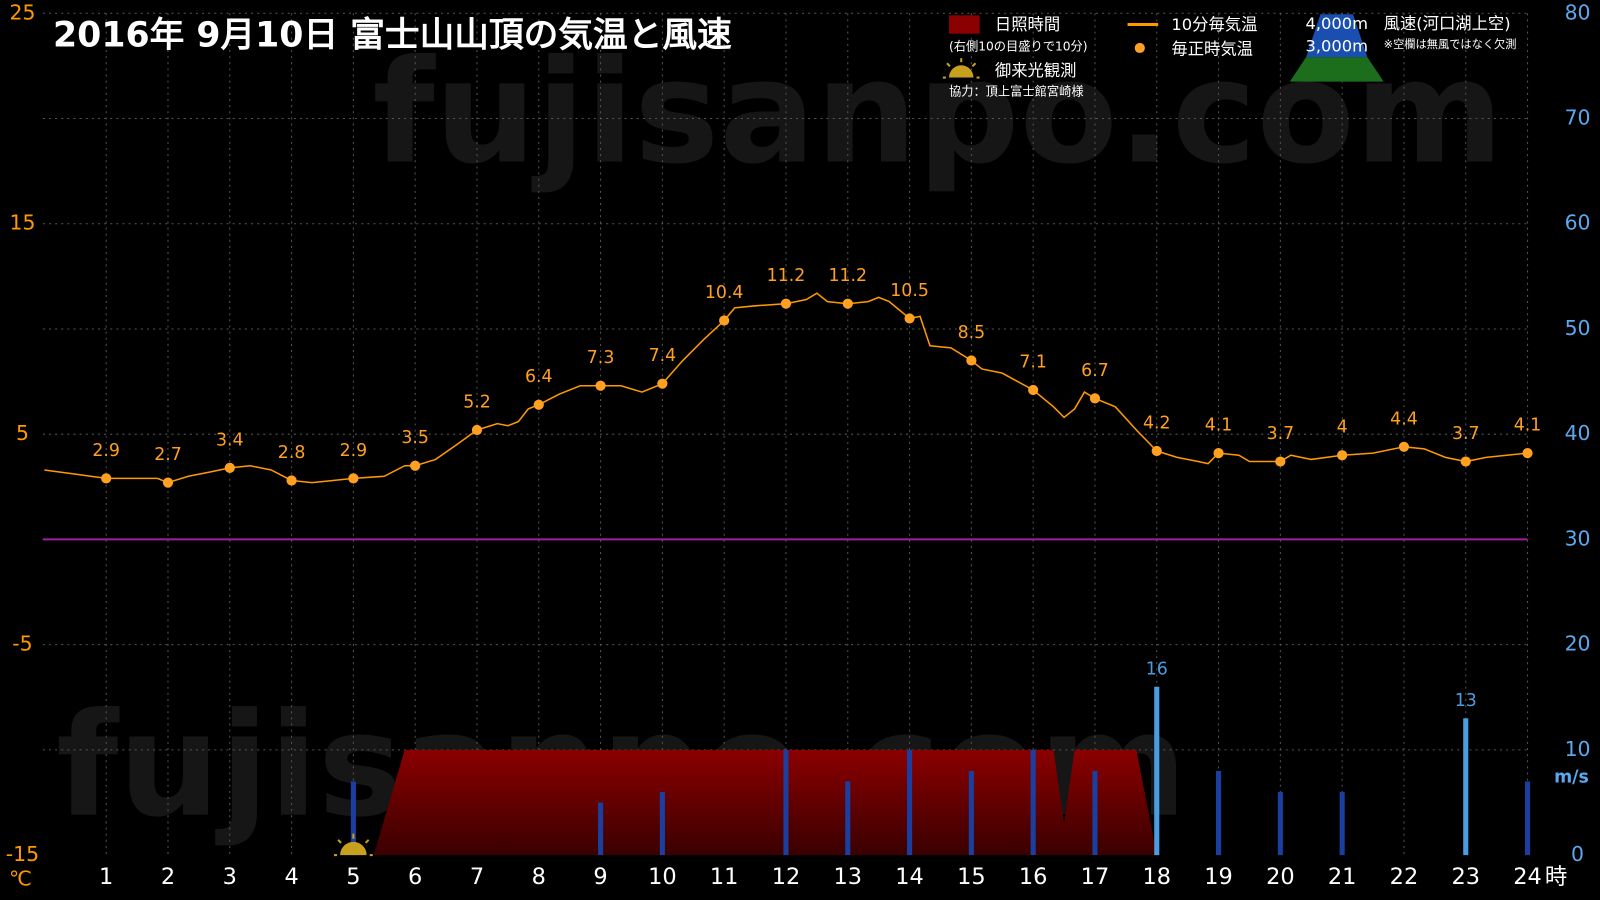 This screenshot has height=900, width=1600. Describe the element at coordinates (354, 451) in the screenshot. I see `temp-label: 2.9` at that location.